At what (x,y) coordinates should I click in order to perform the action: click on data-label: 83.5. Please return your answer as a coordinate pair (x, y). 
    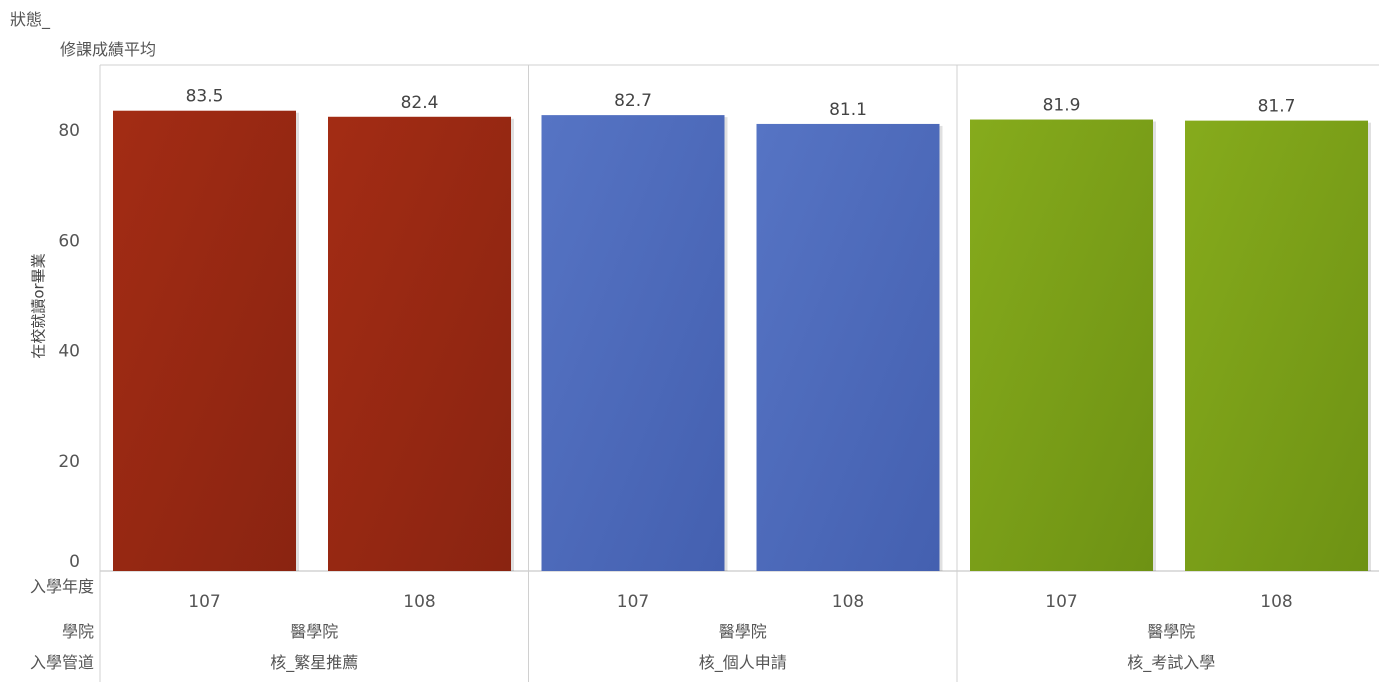
    Looking at the image, I should click on (205, 97).